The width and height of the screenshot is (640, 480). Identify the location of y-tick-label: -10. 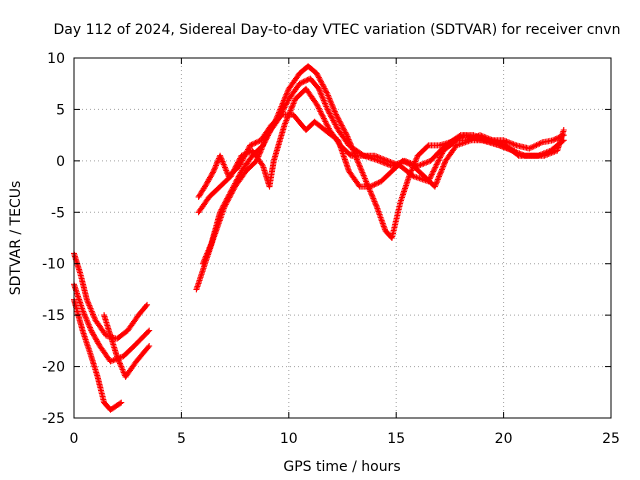
(53, 265).